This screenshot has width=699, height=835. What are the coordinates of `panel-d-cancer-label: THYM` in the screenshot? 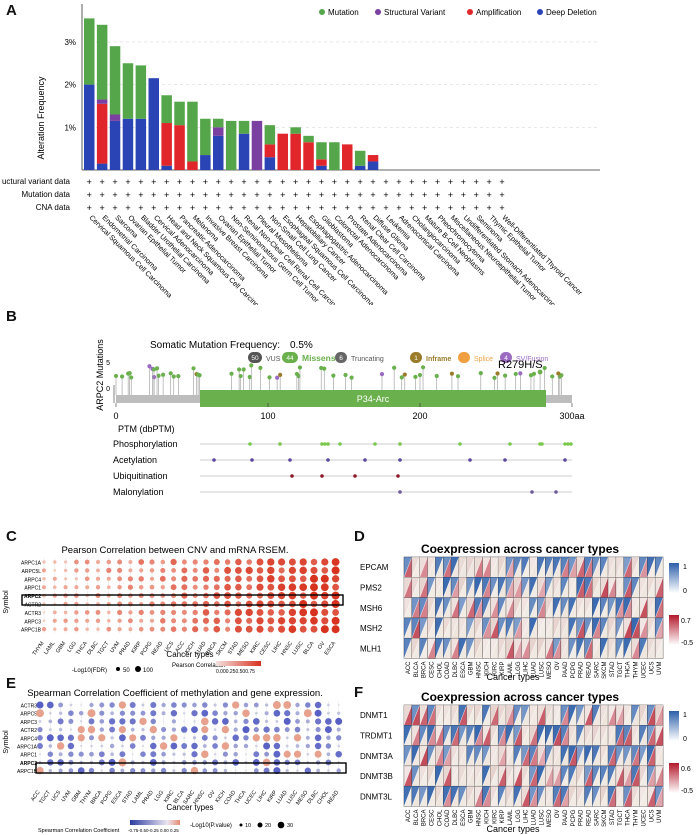 It's located at (637, 670).